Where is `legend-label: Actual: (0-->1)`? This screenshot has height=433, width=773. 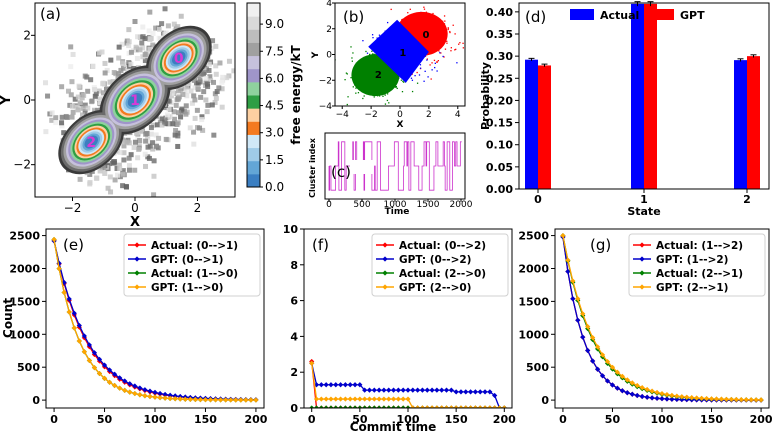 legend-label: Actual: (0-->1) is located at coordinates (194, 246).